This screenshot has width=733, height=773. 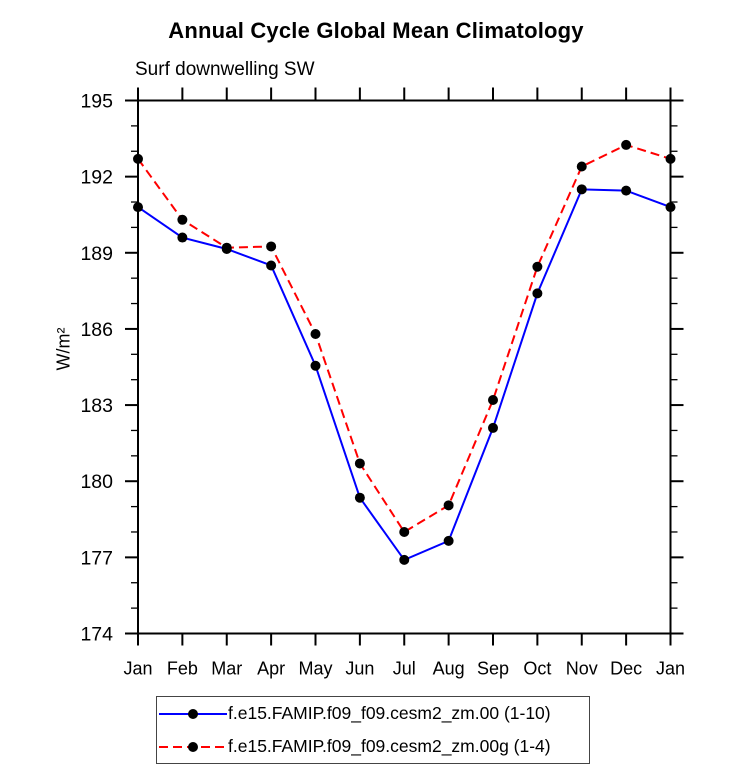 I want to click on svg-text: Mar, so click(x=226, y=669).